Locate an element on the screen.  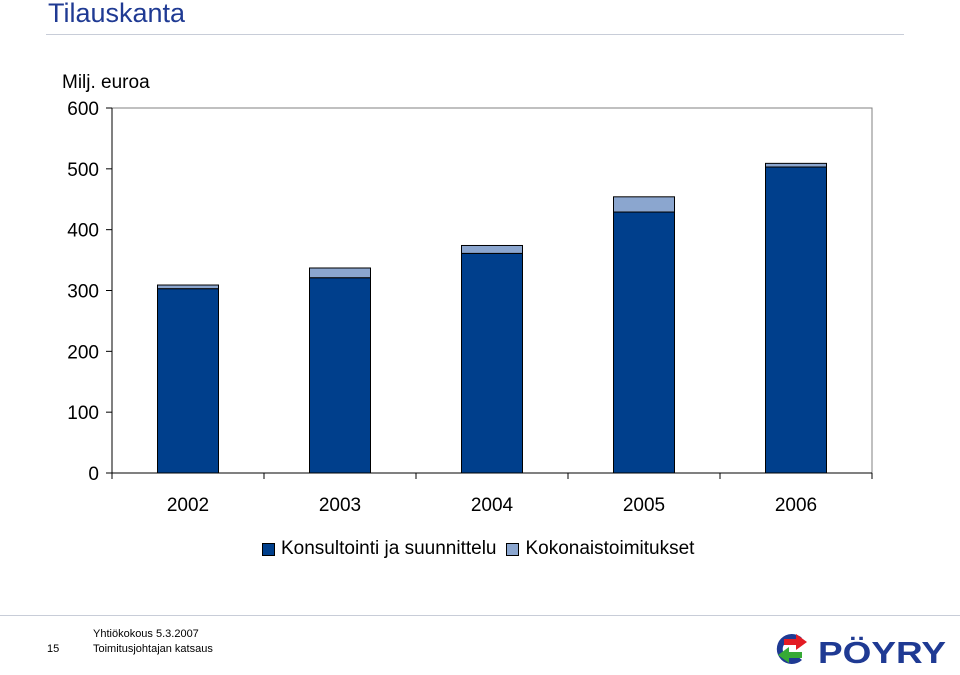
footer-subtitle: Toimitusjohtajan katsaus is located at coordinates (153, 649).